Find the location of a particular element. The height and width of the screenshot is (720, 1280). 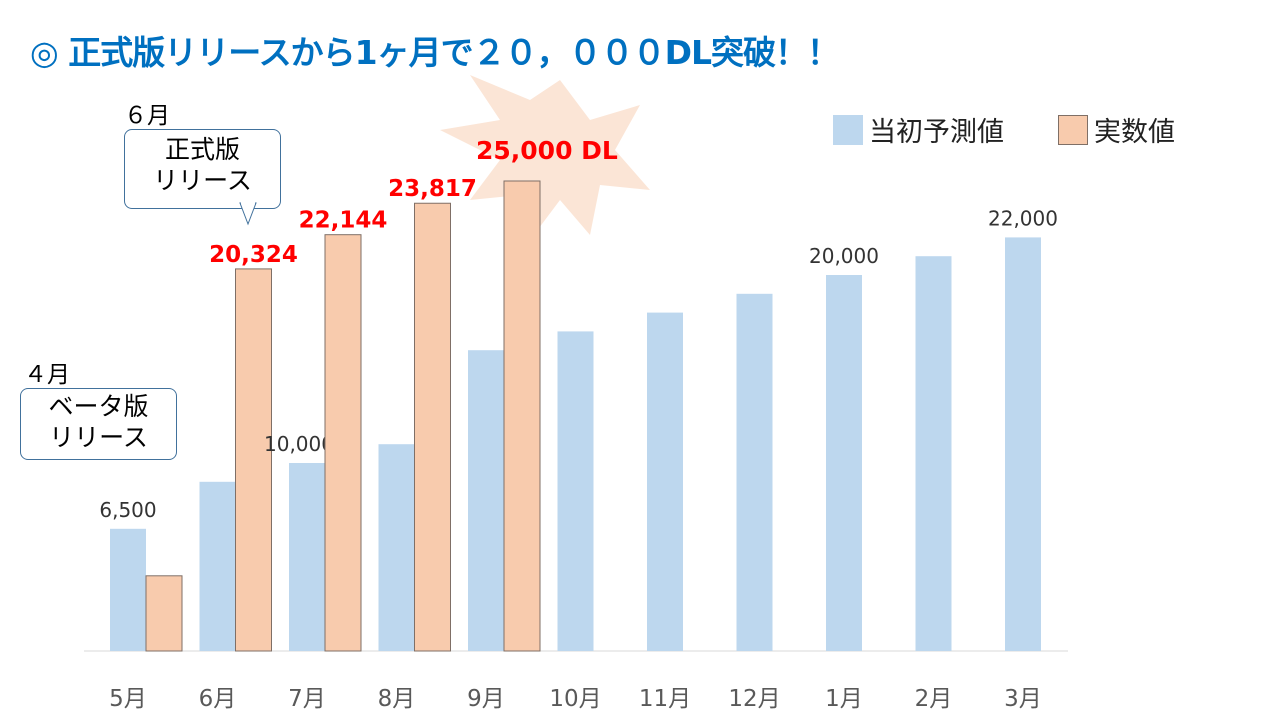

legend-swatch-forecast is located at coordinates (848, 129).